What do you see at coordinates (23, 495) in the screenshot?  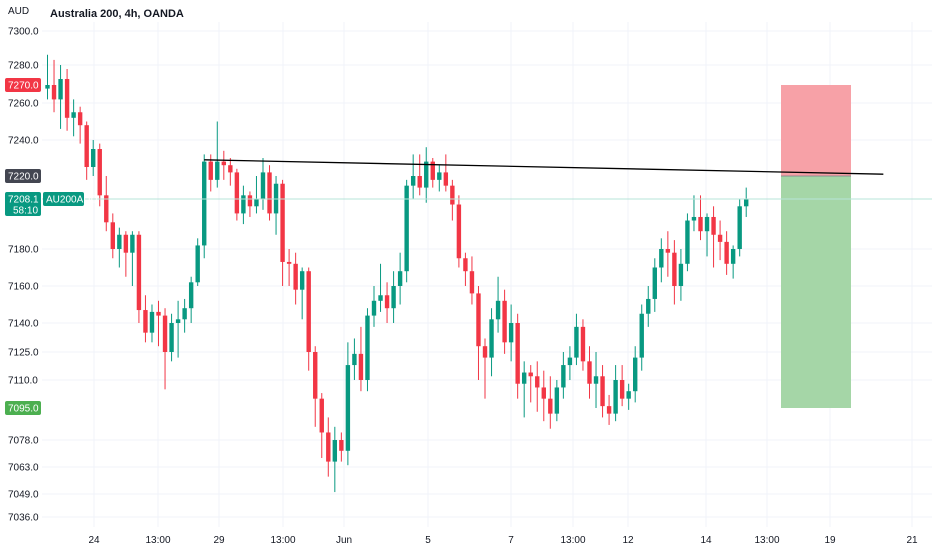 I see `y-tick-label: 7049.0` at bounding box center [23, 495].